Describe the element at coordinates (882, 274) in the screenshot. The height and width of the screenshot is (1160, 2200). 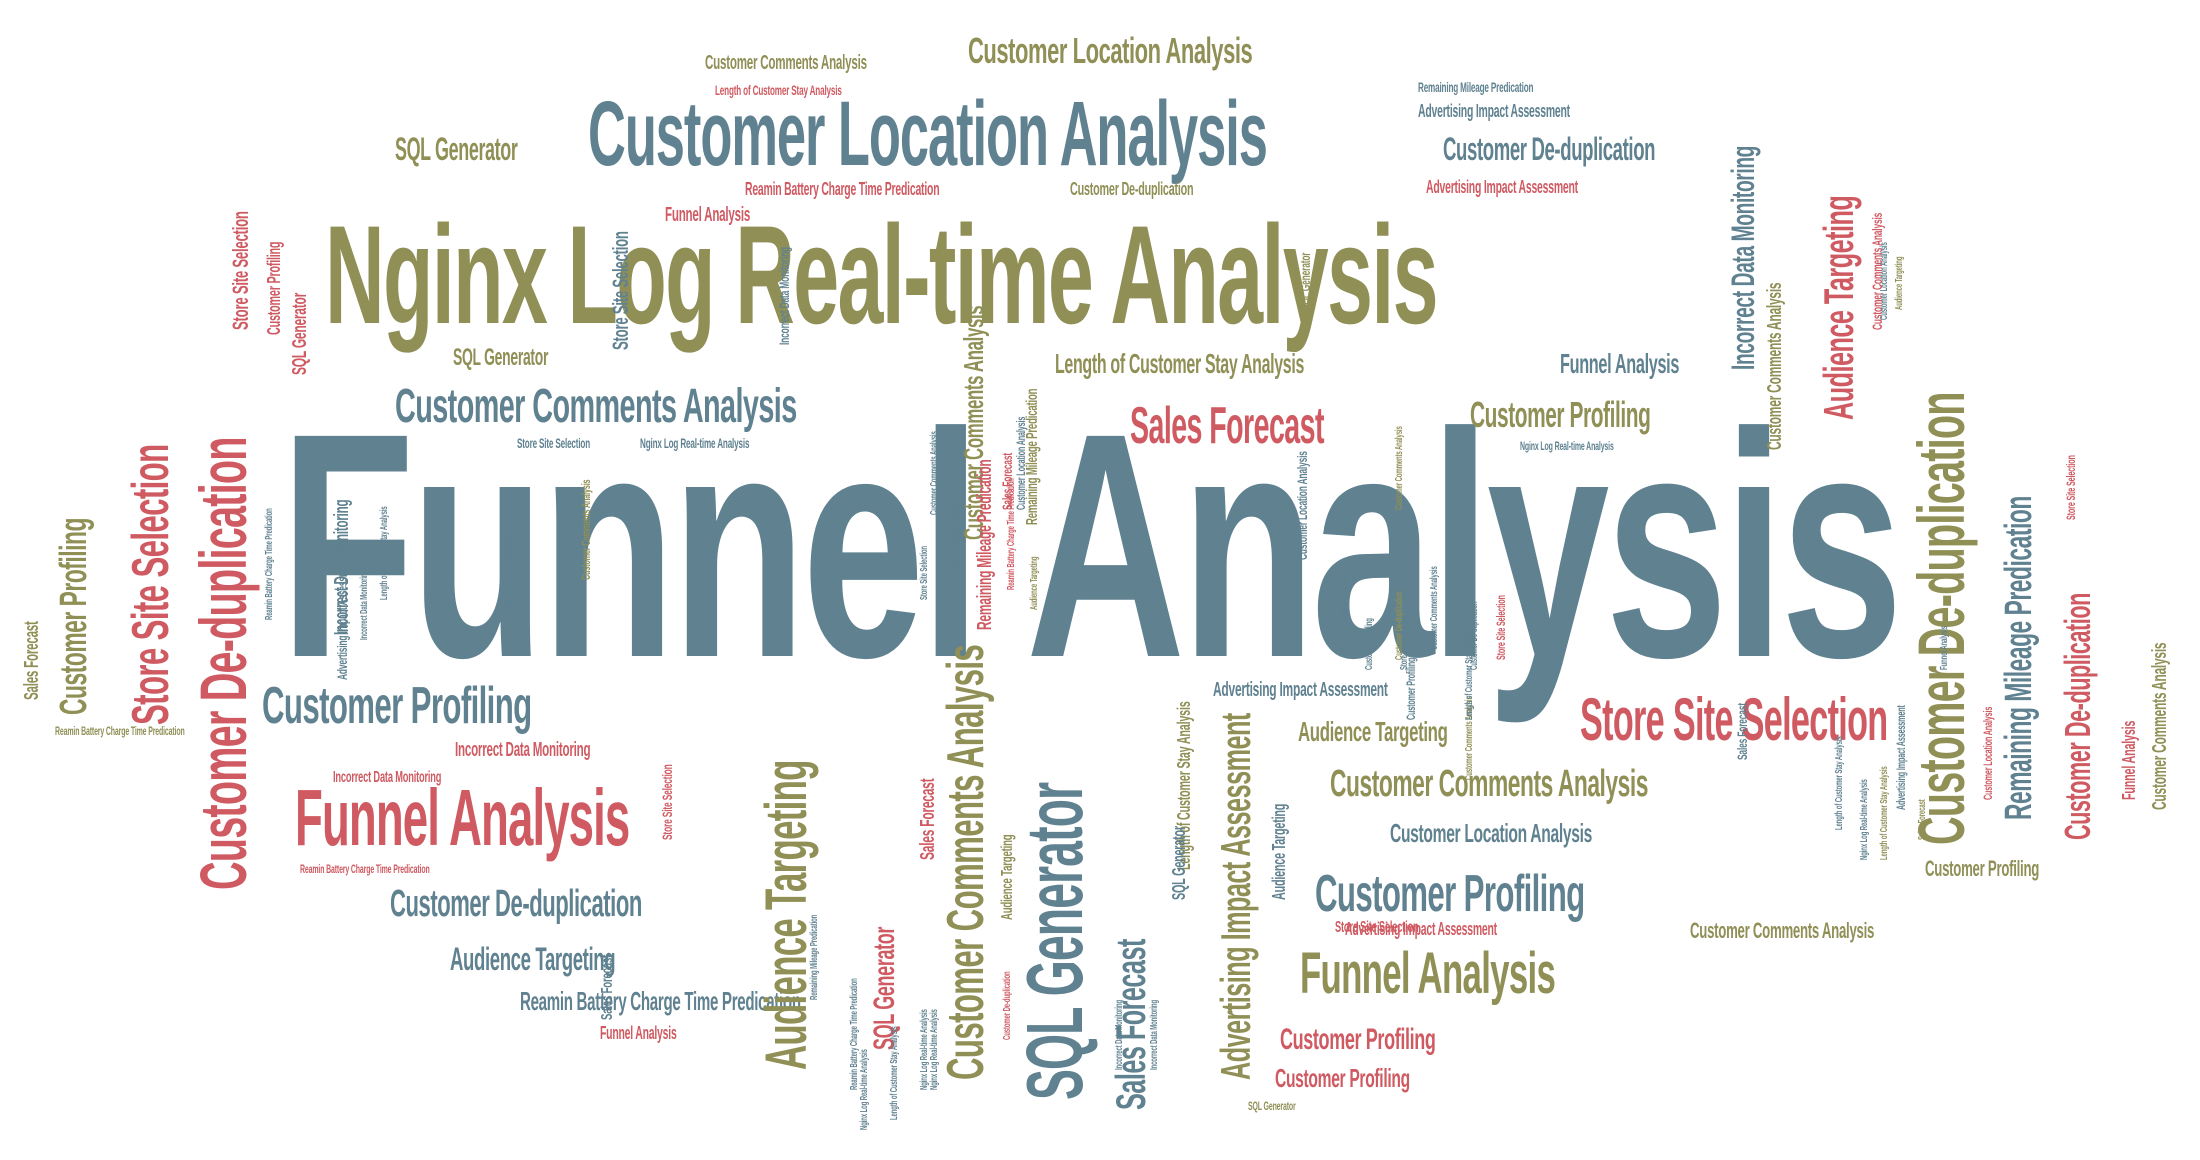
I see `word-nginx-log-main: Nginx Log Real-time Analysis` at that location.